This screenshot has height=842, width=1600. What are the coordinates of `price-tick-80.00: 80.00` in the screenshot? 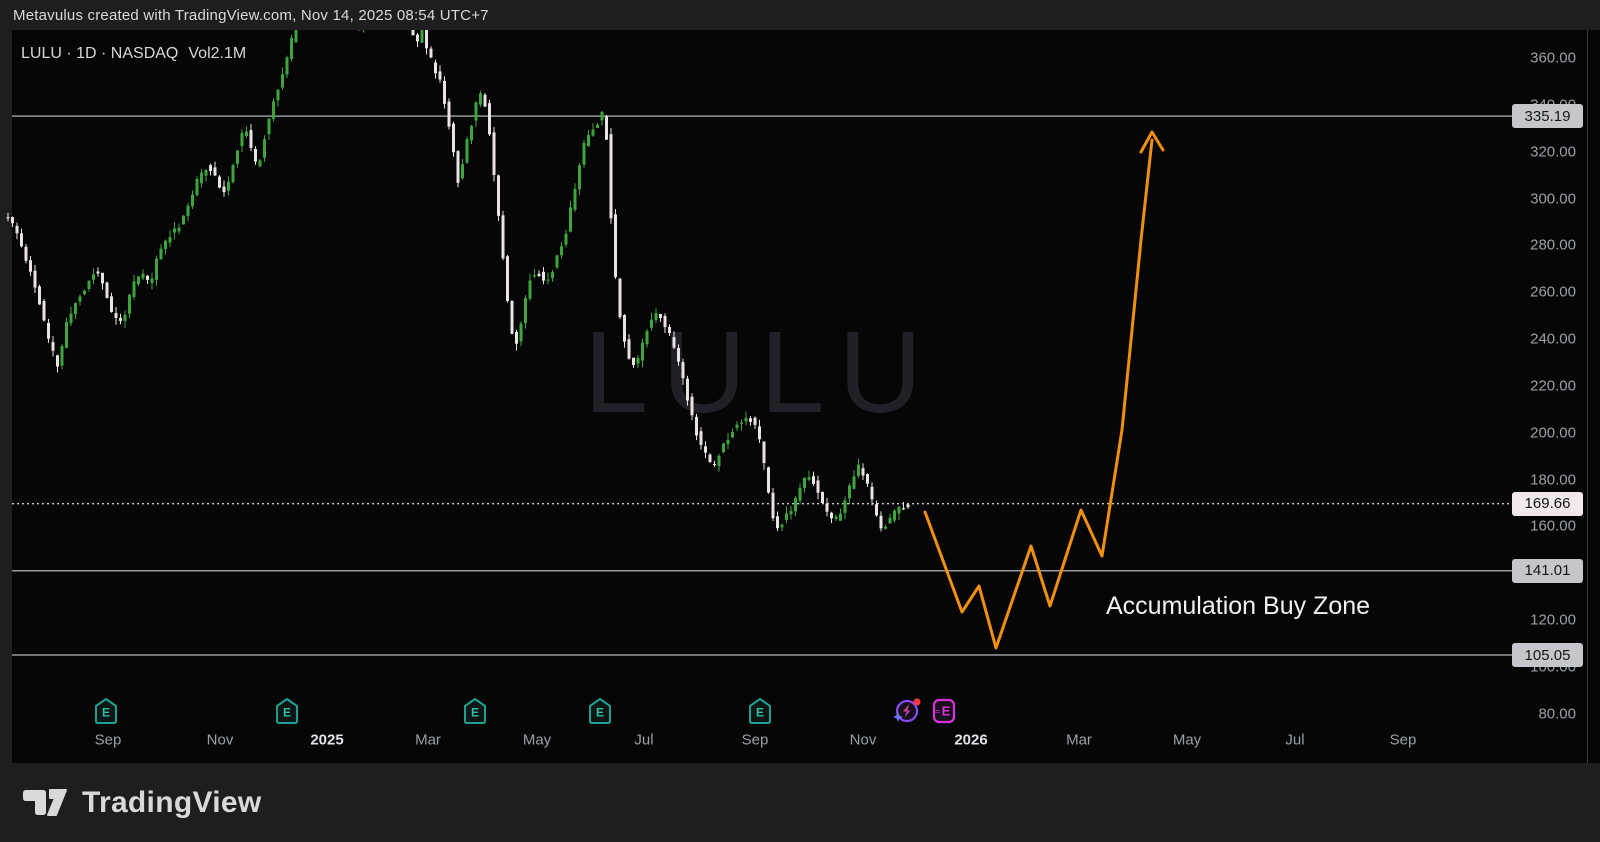 It's located at (1557, 714).